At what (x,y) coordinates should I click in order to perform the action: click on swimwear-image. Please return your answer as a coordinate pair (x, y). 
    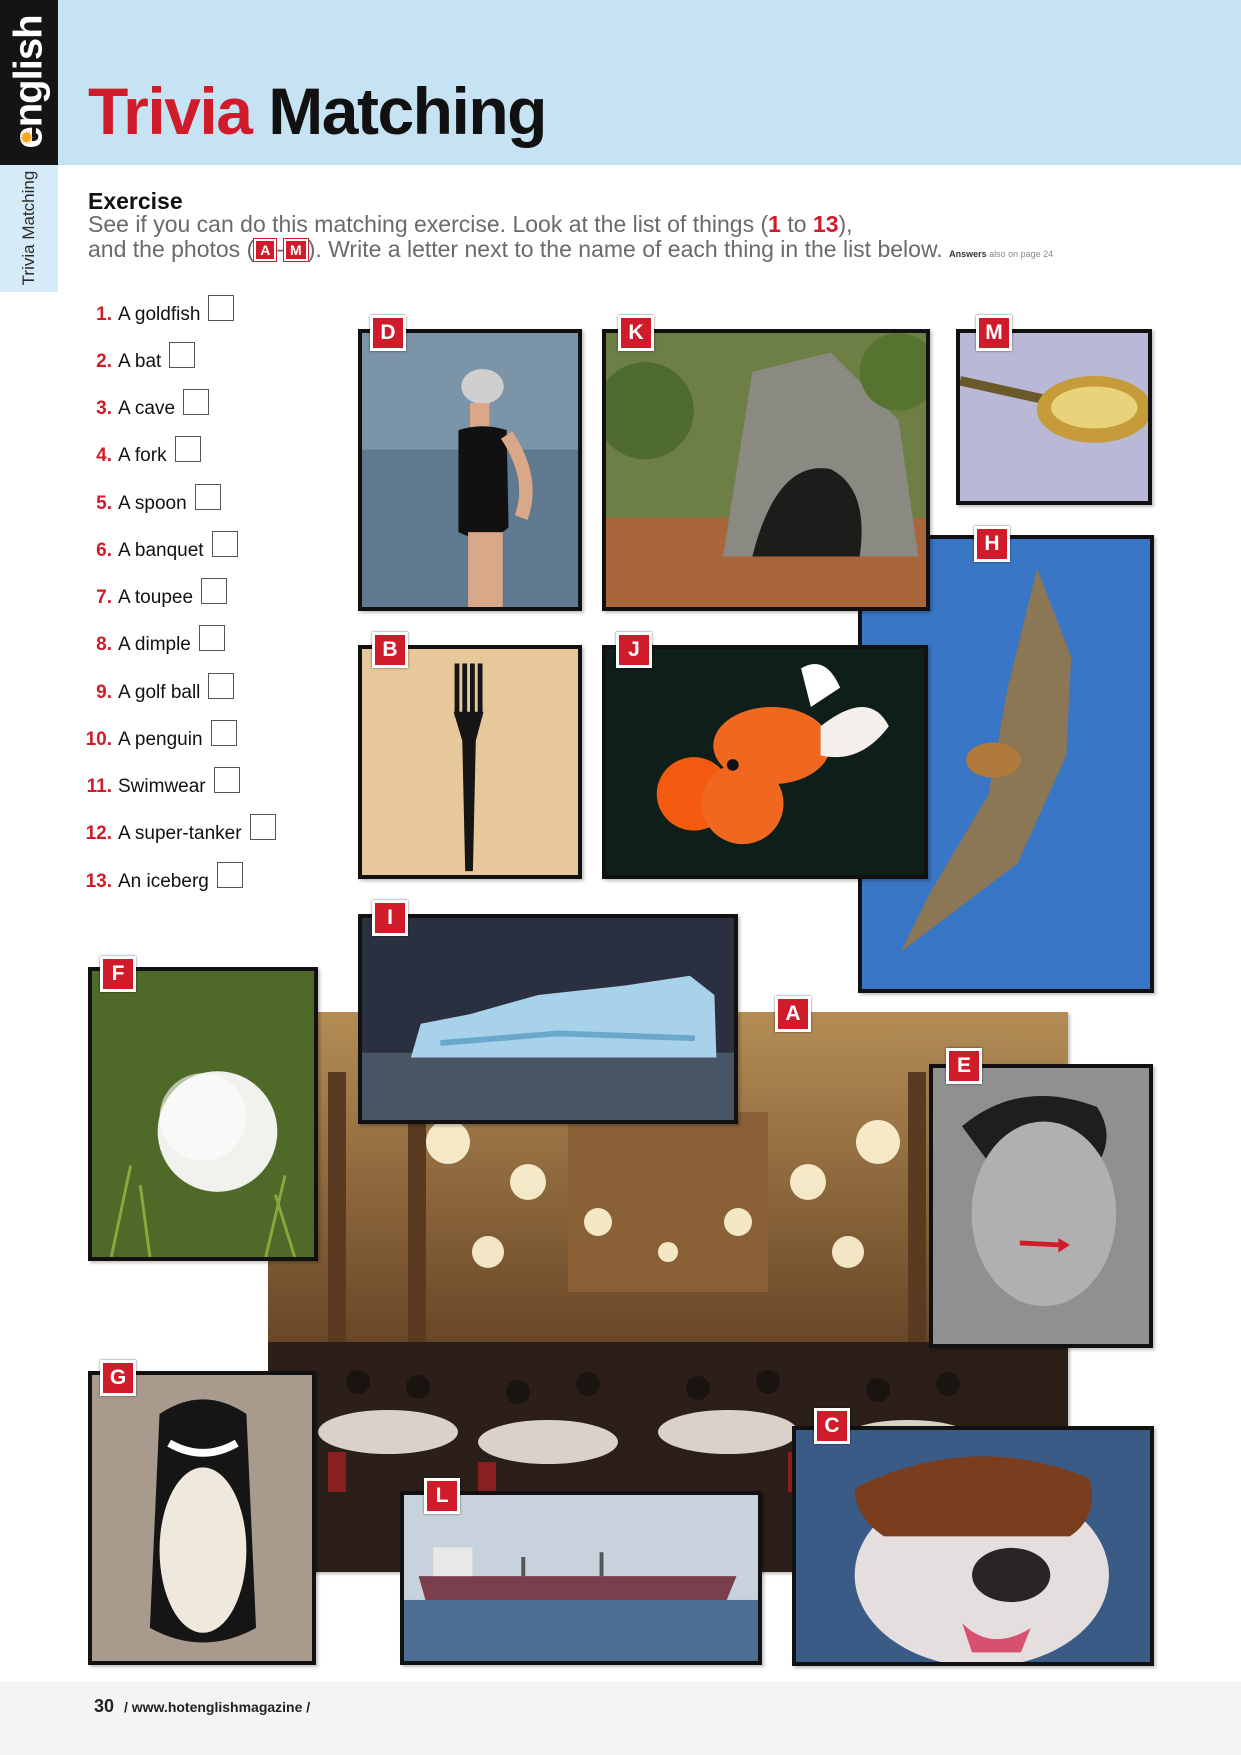
    Looking at the image, I should click on (470, 470).